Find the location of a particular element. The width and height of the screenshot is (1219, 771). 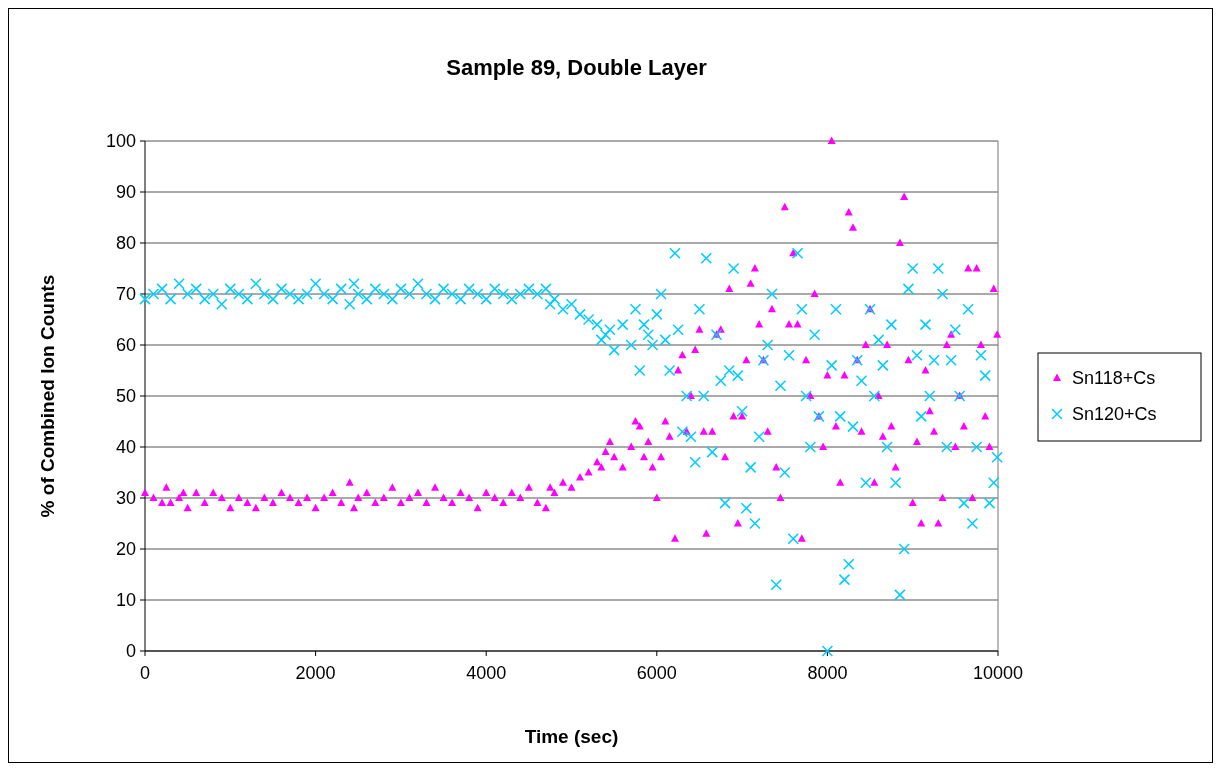

x-axis-title: Time (sec) is located at coordinates (571, 736).